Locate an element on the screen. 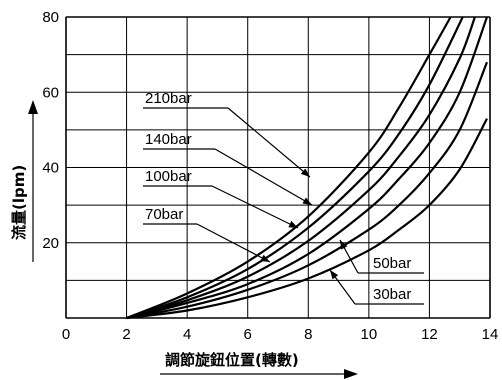 This screenshot has height=380, width=502. x-tick-label: 2 is located at coordinates (126, 334).